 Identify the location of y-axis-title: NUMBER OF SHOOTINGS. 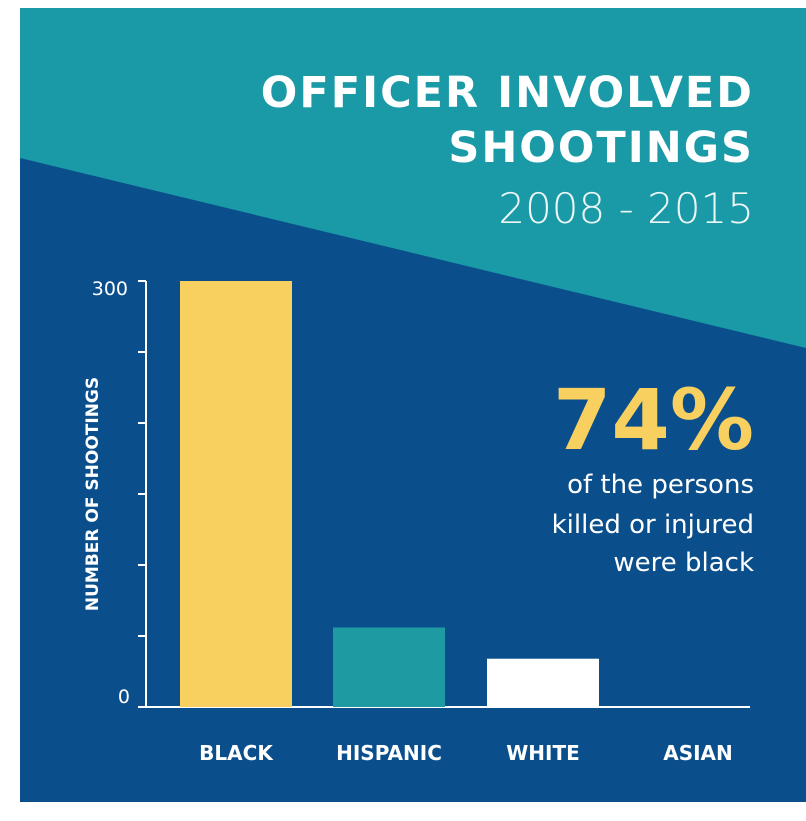
(93, 494).